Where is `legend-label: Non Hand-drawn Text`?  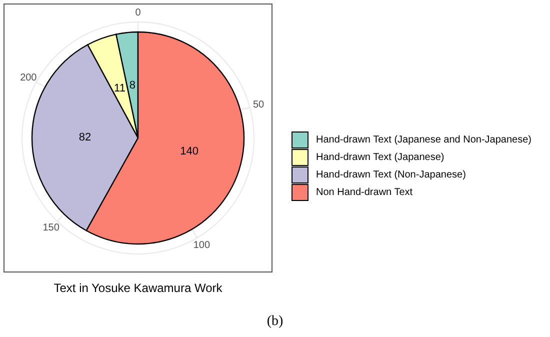 legend-label: Non Hand-drawn Text is located at coordinates (364, 192).